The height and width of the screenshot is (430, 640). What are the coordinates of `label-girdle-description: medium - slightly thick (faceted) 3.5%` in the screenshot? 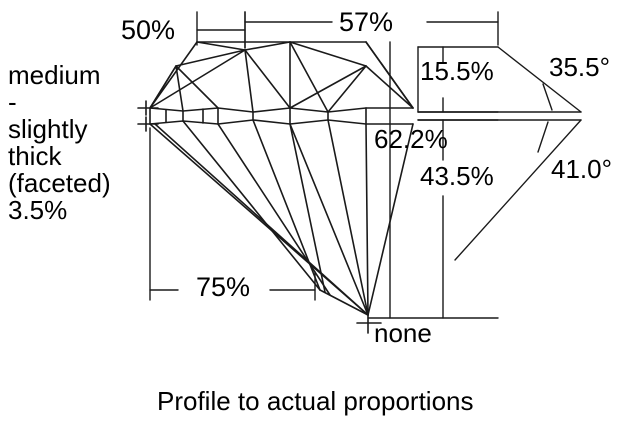 It's located at (59, 143).